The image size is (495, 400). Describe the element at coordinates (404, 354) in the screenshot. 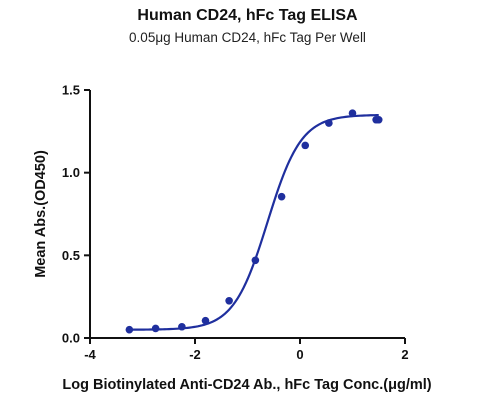

I see `x-tick-label: 2` at that location.